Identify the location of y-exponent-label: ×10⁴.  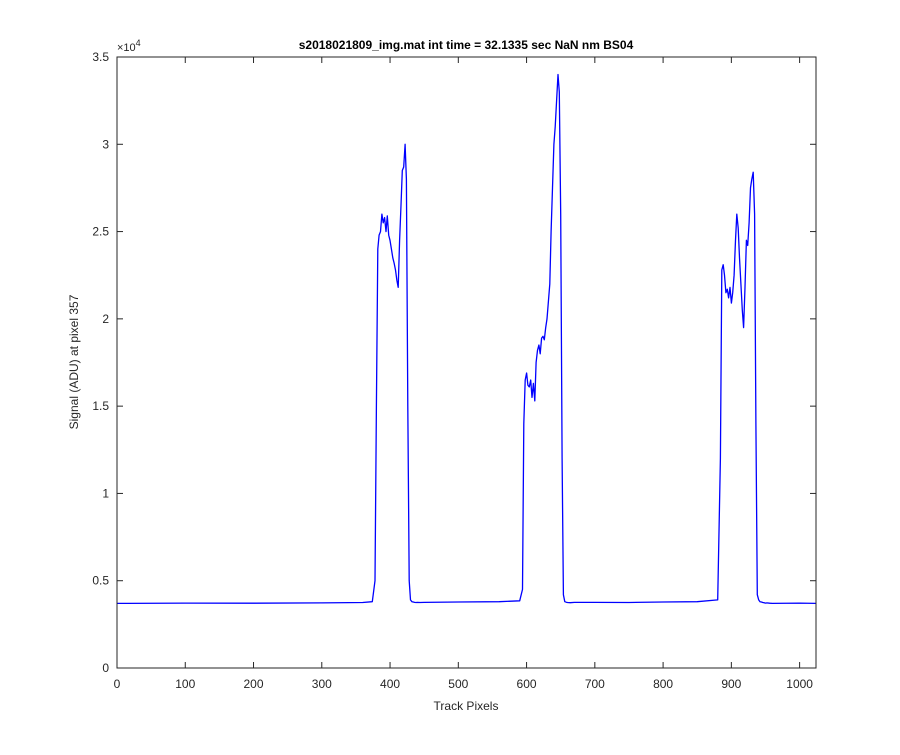
(129, 46).